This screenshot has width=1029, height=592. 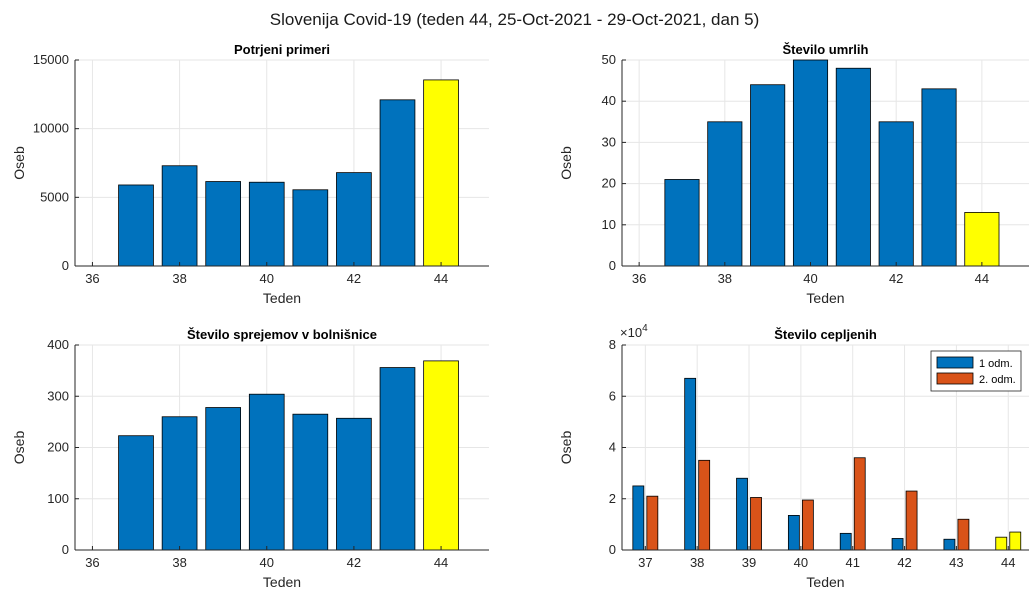 What do you see at coordinates (282, 49) in the screenshot?
I see `chart-title: Potrjeni primeri` at bounding box center [282, 49].